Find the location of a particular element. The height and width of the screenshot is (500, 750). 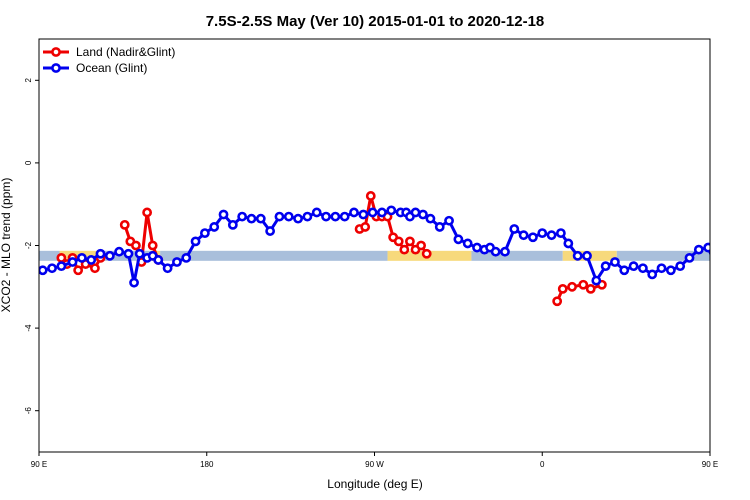

x-tick-label: 0 is located at coordinates (542, 464).